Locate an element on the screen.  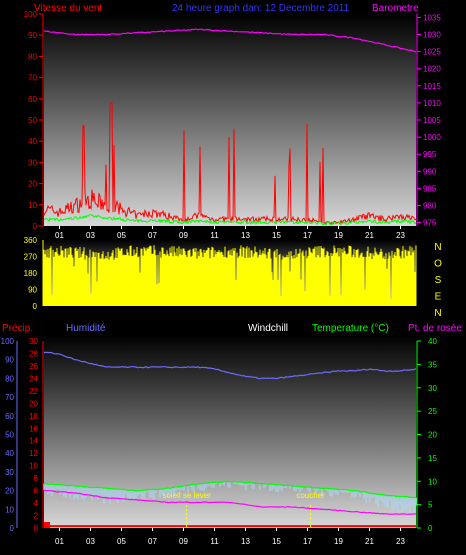
precip-tick-label: 20 is located at coordinates (33, 403).